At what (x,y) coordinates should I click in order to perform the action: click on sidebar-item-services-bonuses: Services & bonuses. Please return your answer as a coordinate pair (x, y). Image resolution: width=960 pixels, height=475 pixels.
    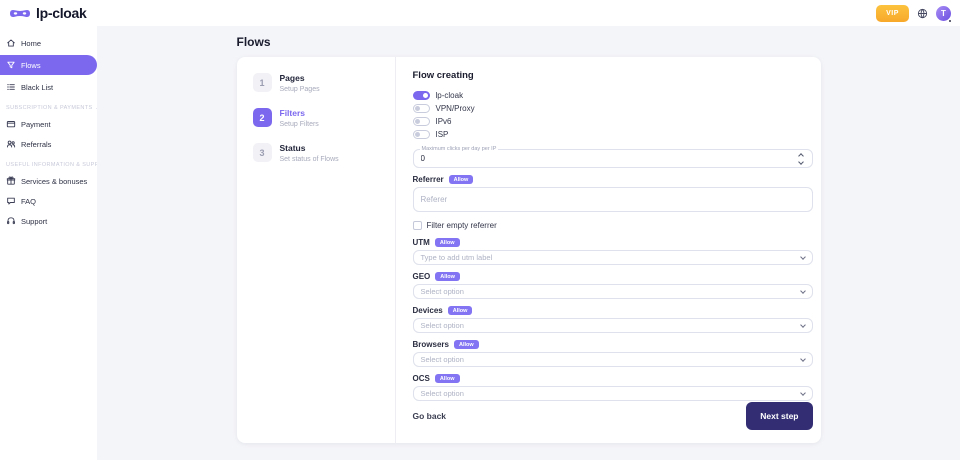
    Looking at the image, I should click on (48, 181).